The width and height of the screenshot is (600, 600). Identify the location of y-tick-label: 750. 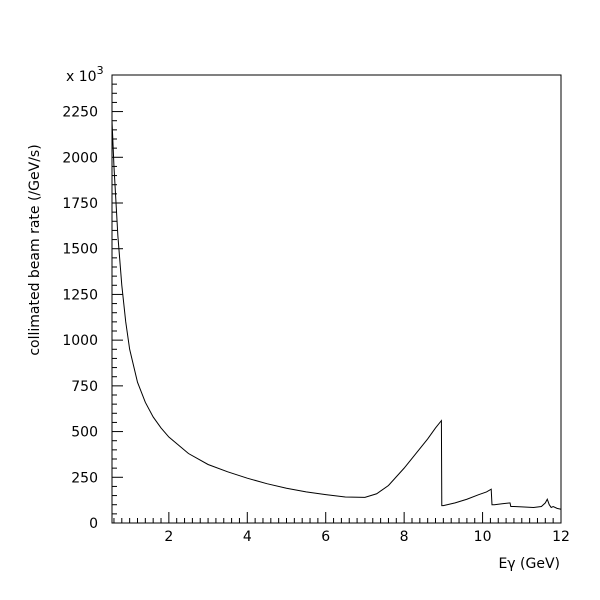
(84, 387).